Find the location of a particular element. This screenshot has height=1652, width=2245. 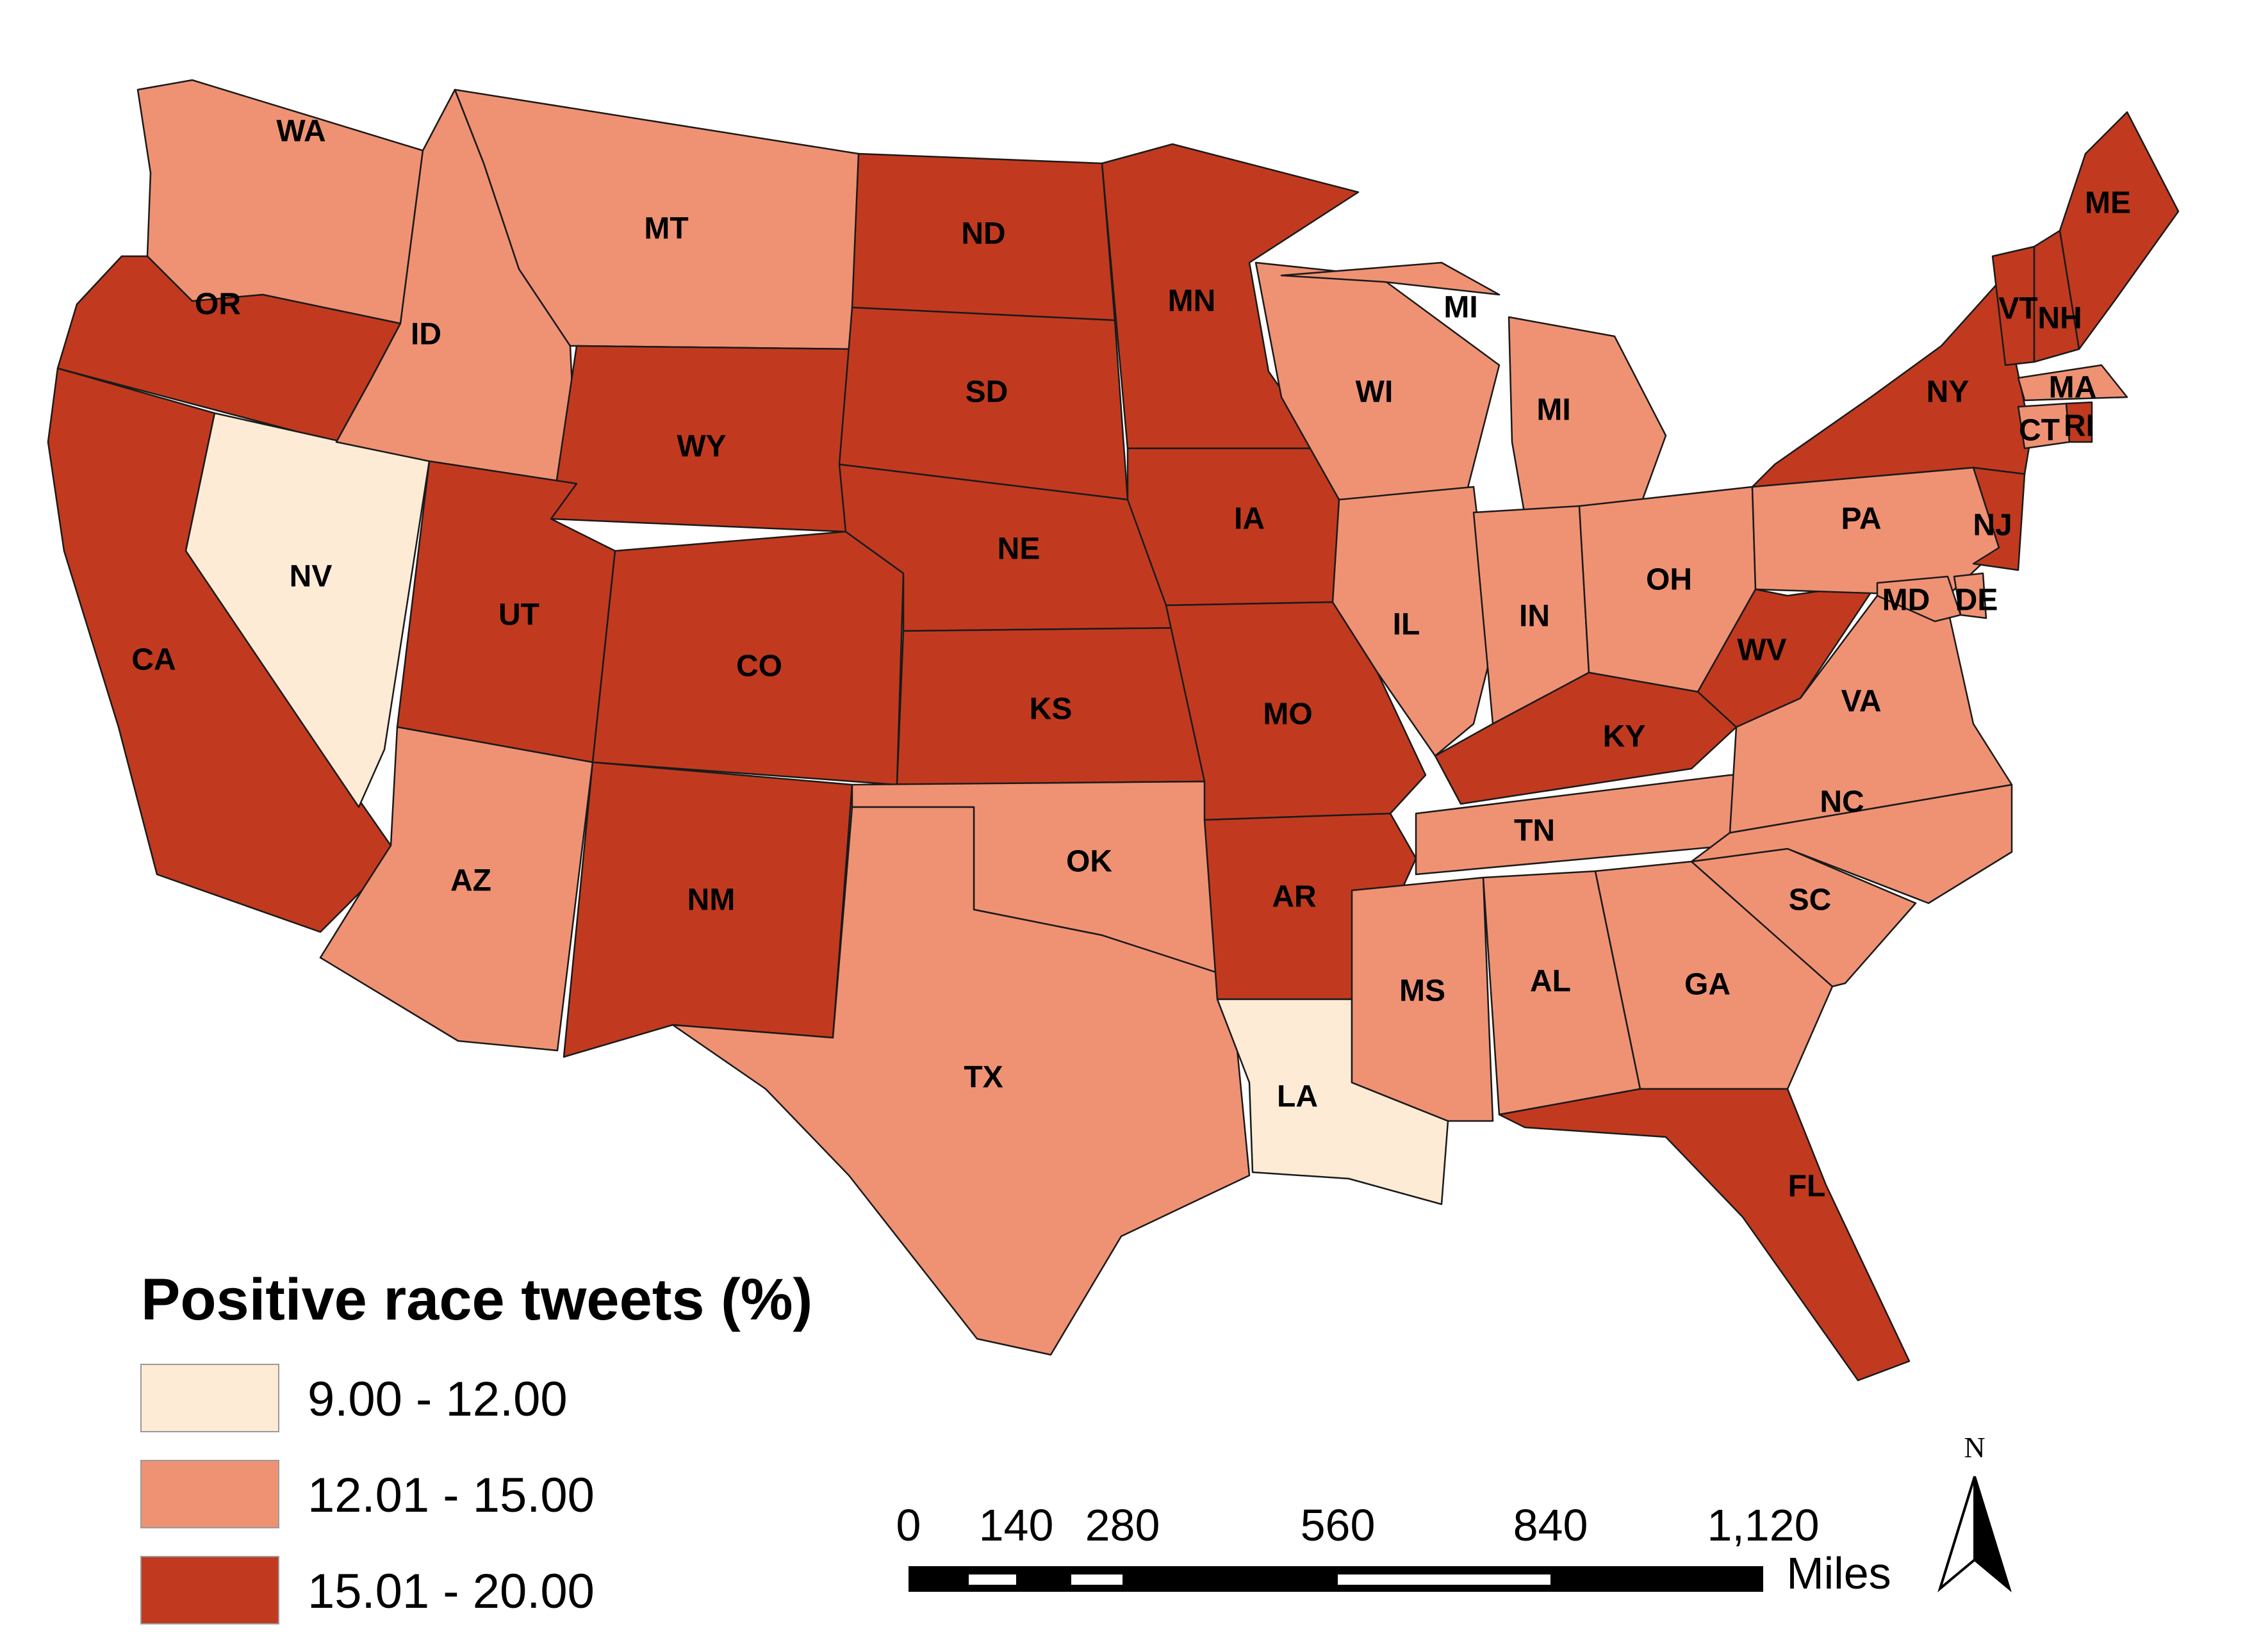

state-label-ga: GA is located at coordinates (1707, 985).